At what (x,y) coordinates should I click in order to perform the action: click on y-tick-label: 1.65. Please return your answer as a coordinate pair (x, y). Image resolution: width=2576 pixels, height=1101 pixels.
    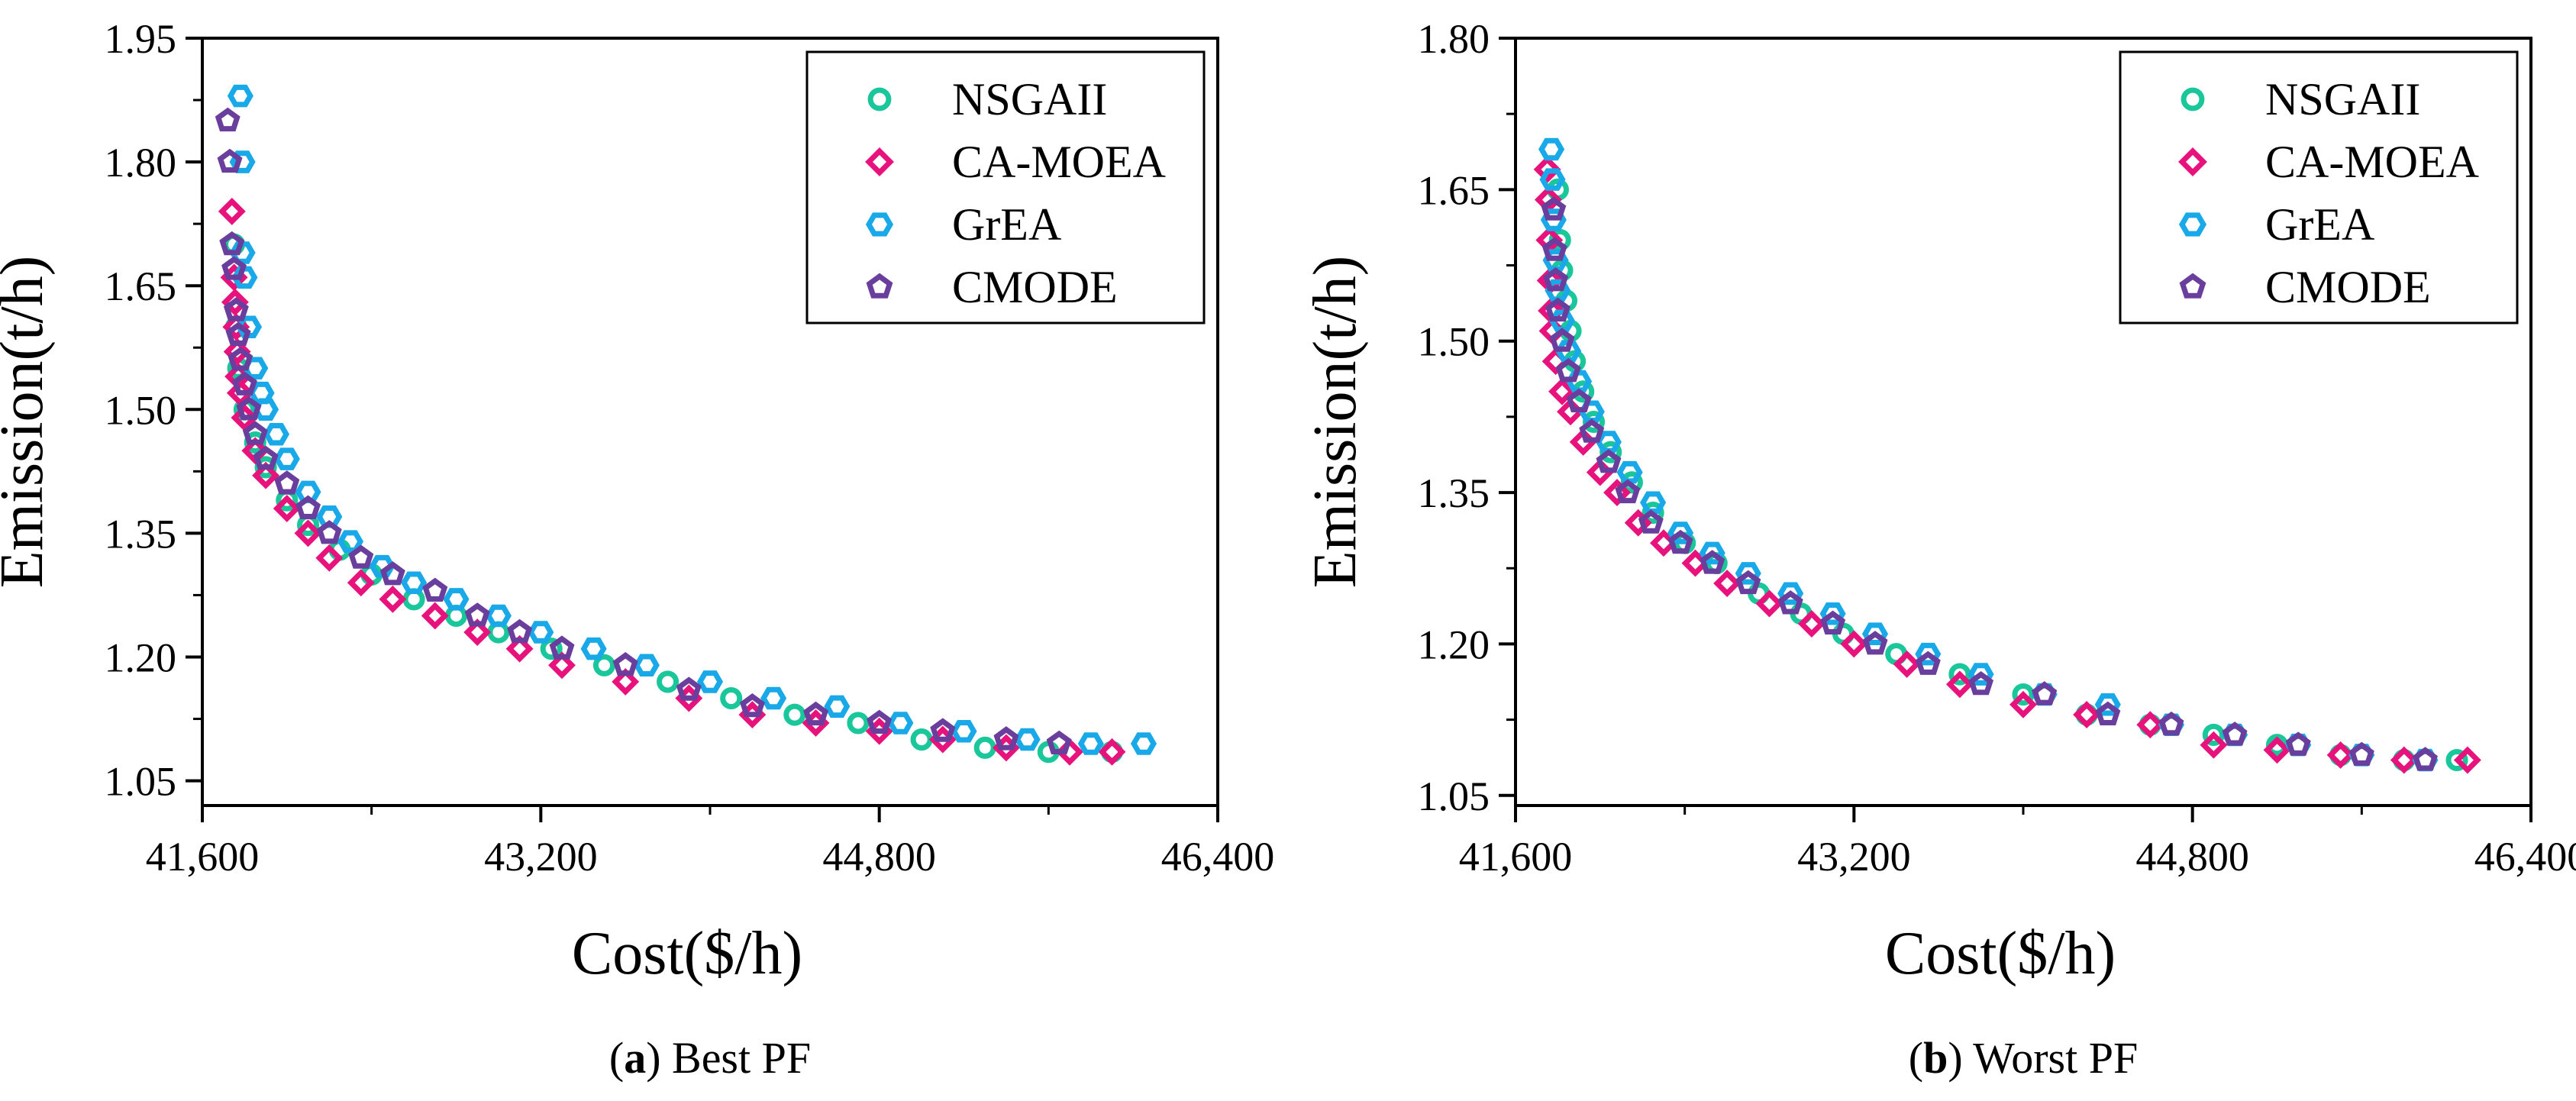
    Looking at the image, I should click on (141, 286).